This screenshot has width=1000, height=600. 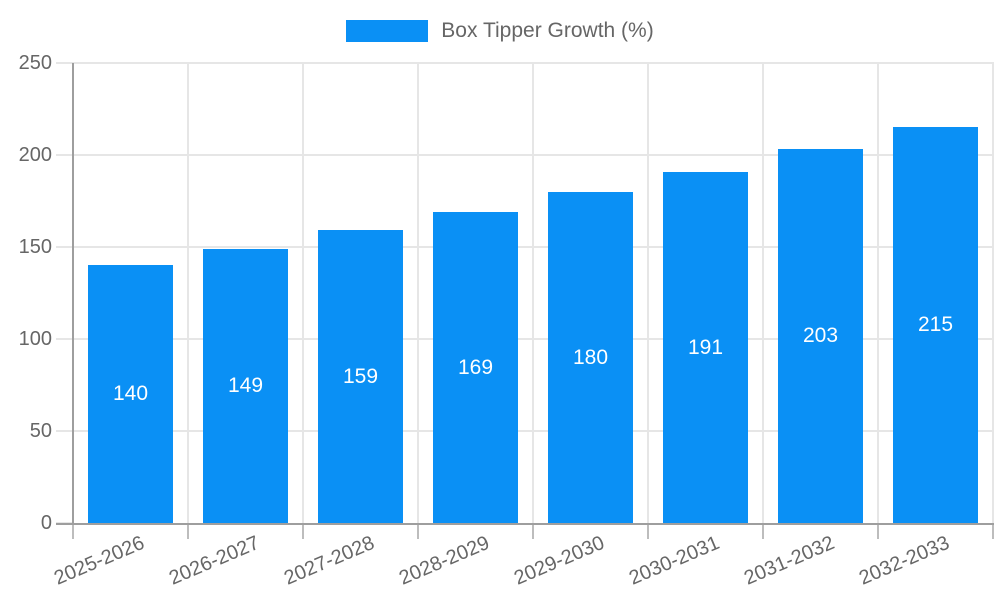 I want to click on bar-value-label: 149, so click(x=245, y=385).